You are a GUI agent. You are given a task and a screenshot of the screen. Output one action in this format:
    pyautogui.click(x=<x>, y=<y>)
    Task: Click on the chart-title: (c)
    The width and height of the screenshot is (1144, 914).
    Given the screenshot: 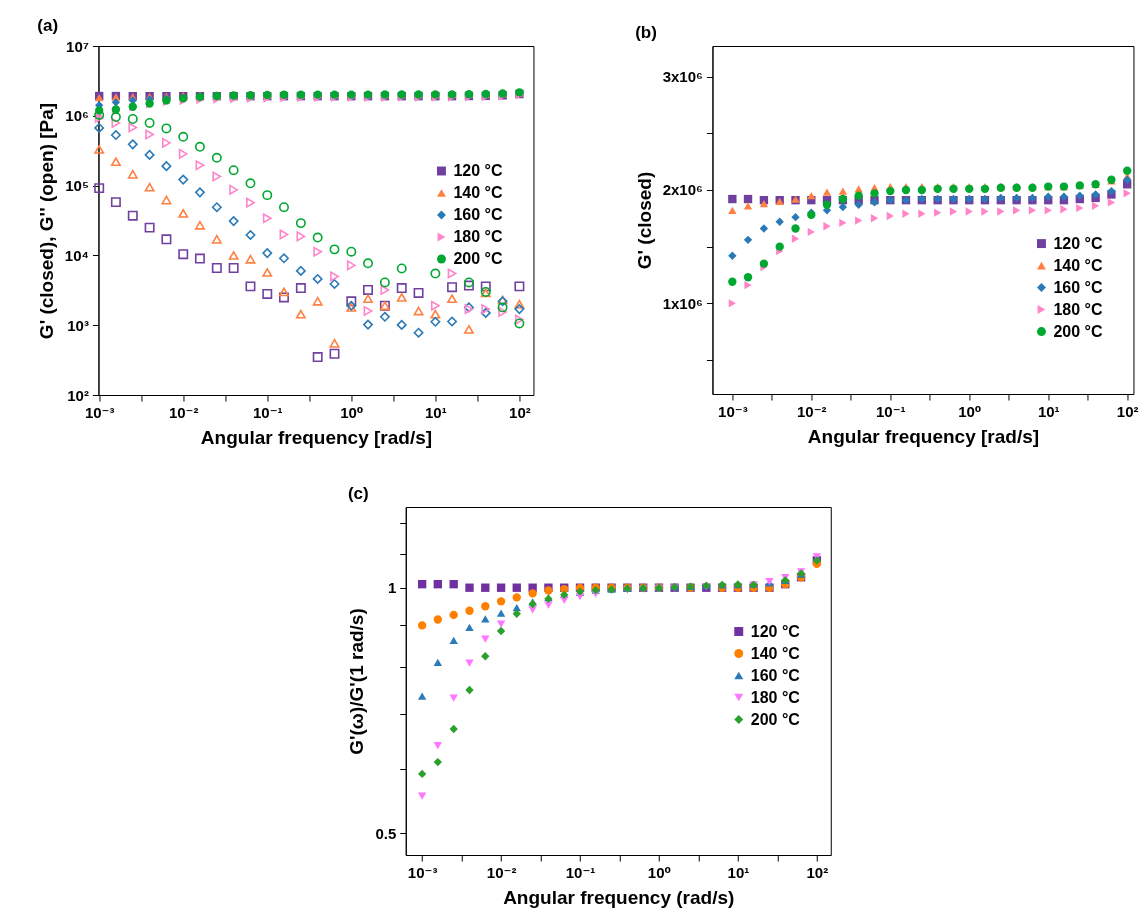 What is the action you would take?
    pyautogui.click(x=358, y=493)
    